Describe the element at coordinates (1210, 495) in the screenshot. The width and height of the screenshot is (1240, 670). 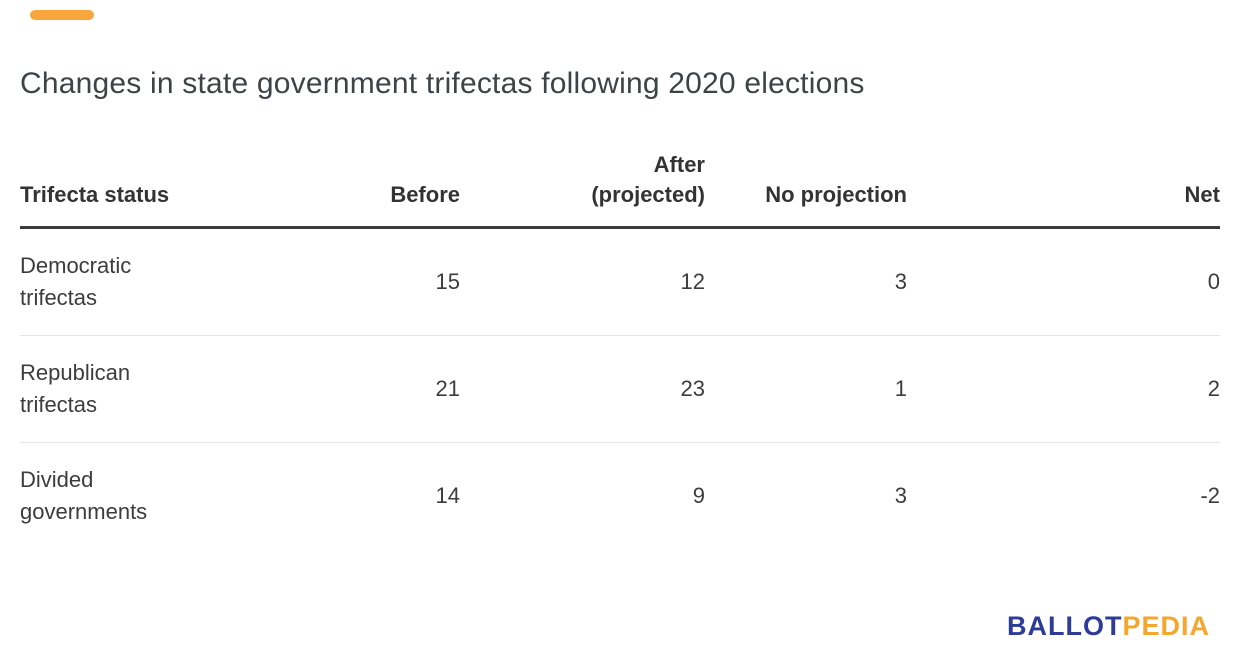
I see `cell-net: -2` at that location.